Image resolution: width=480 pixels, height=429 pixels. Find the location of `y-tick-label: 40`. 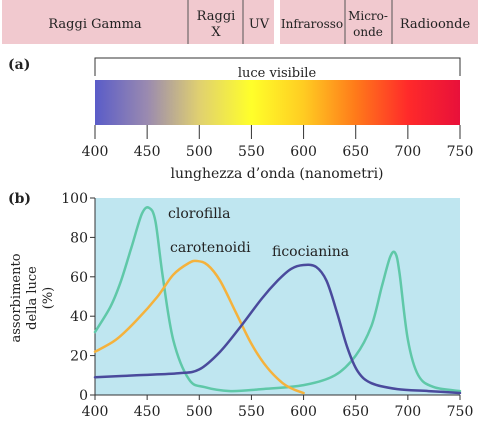

y-tick-label: 40 is located at coordinates (79, 317).